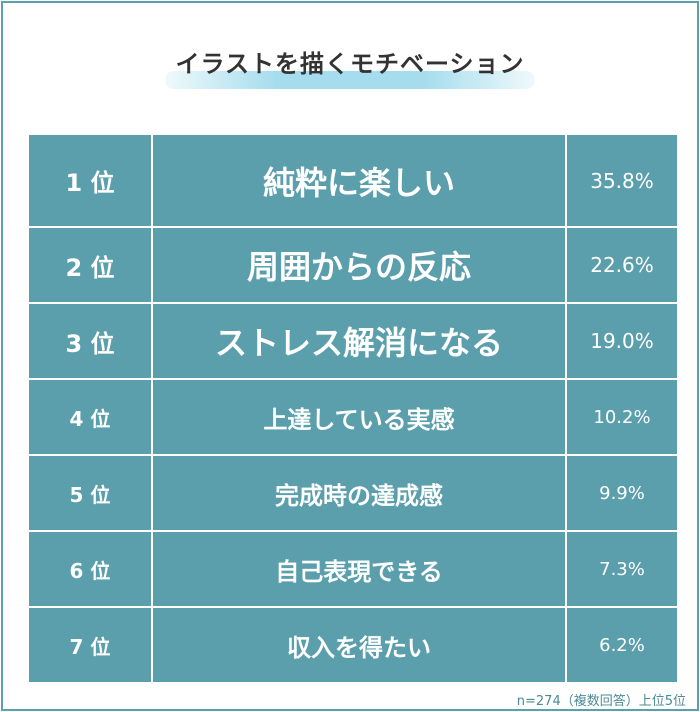 The width and height of the screenshot is (700, 712). Describe the element at coordinates (359, 645) in the screenshot. I see `label-cell: 収入を得たい` at that location.